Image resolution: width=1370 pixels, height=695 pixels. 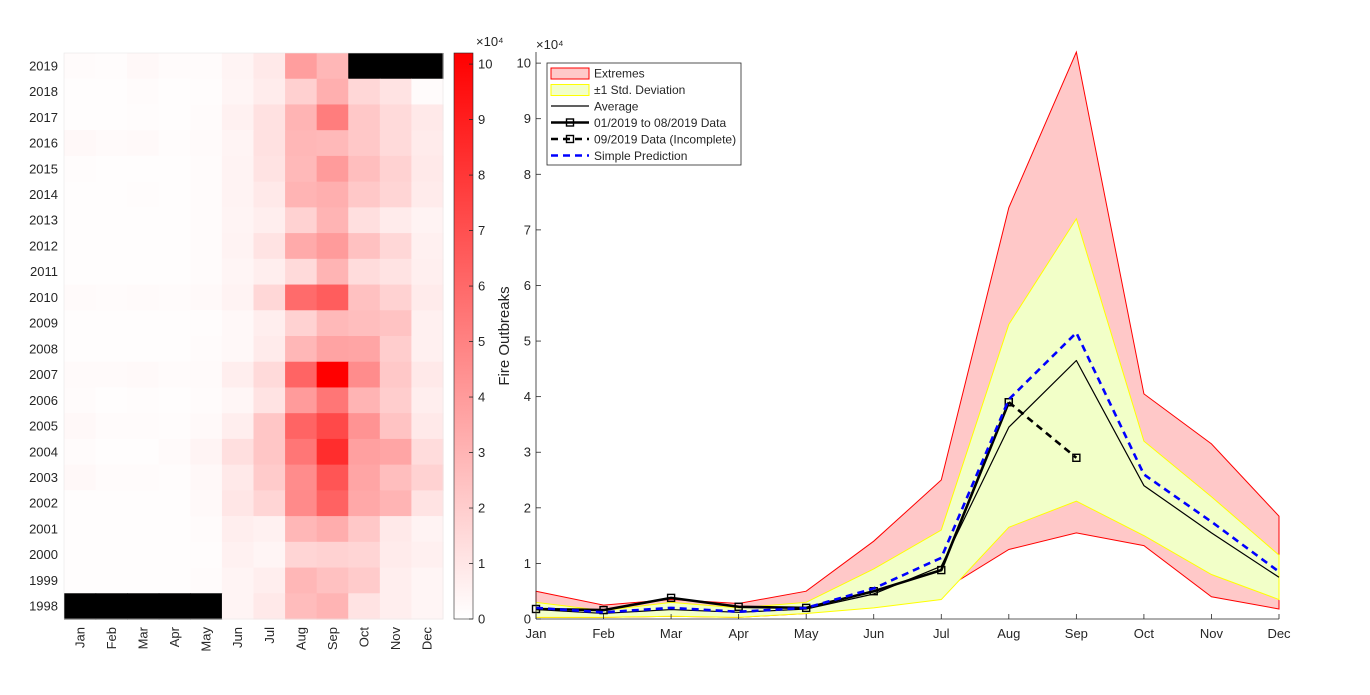 What do you see at coordinates (44, 271) in the screenshot?
I see `heatmap-year-label: 2011` at bounding box center [44, 271].